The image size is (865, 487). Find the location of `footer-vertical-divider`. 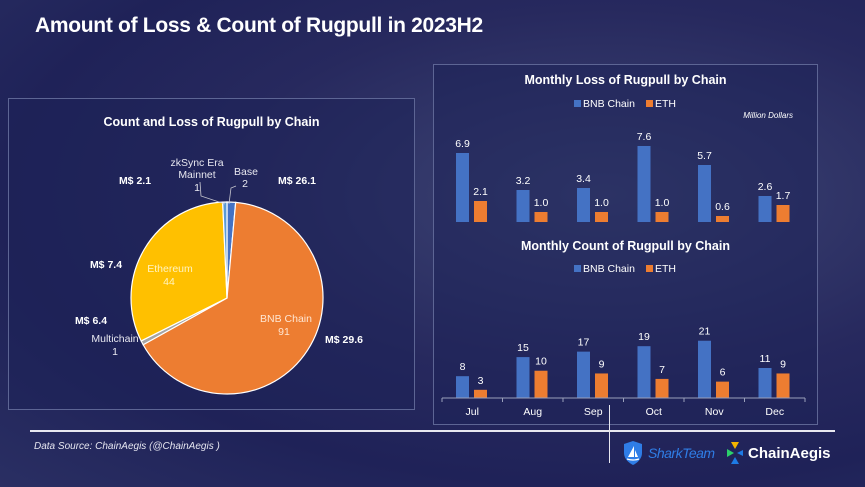

footer-vertical-divider is located at coordinates (609, 434).